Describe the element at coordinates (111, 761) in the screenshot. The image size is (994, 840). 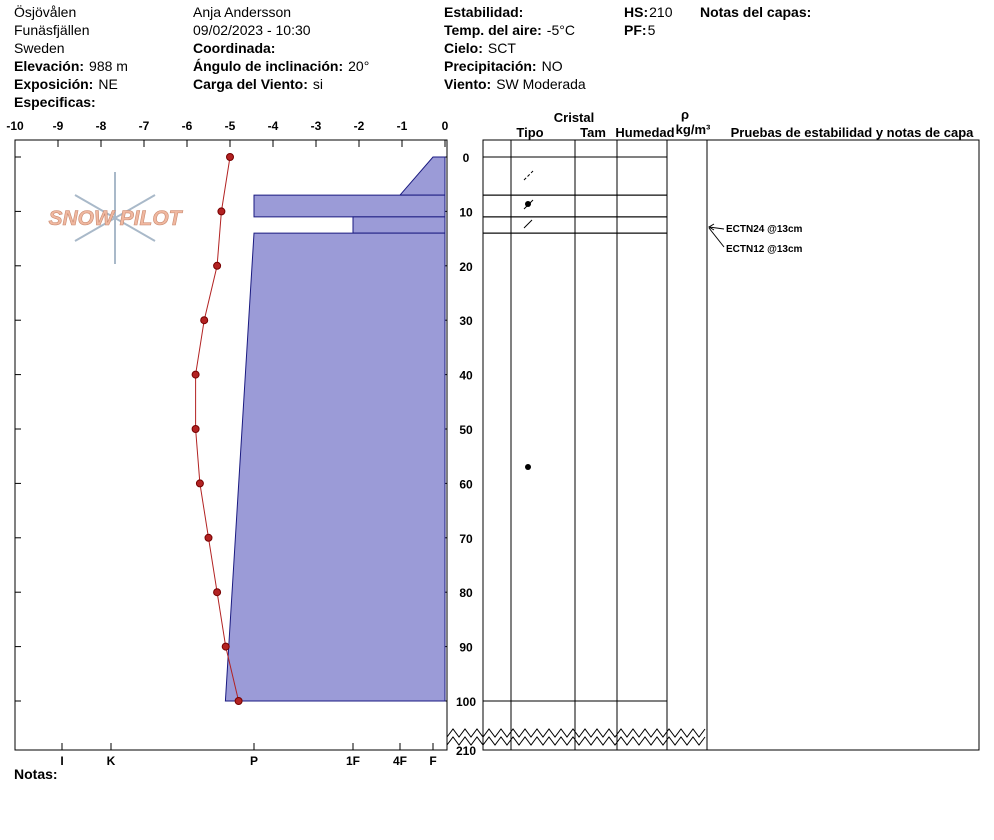
I see `hardness-tick-label: K` at that location.